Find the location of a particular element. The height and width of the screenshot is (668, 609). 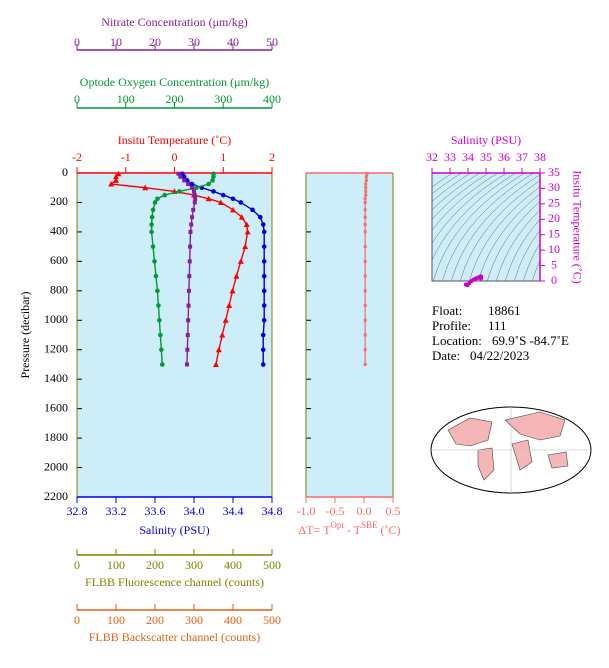

x-tick-label: 0.0 is located at coordinates (364, 511).